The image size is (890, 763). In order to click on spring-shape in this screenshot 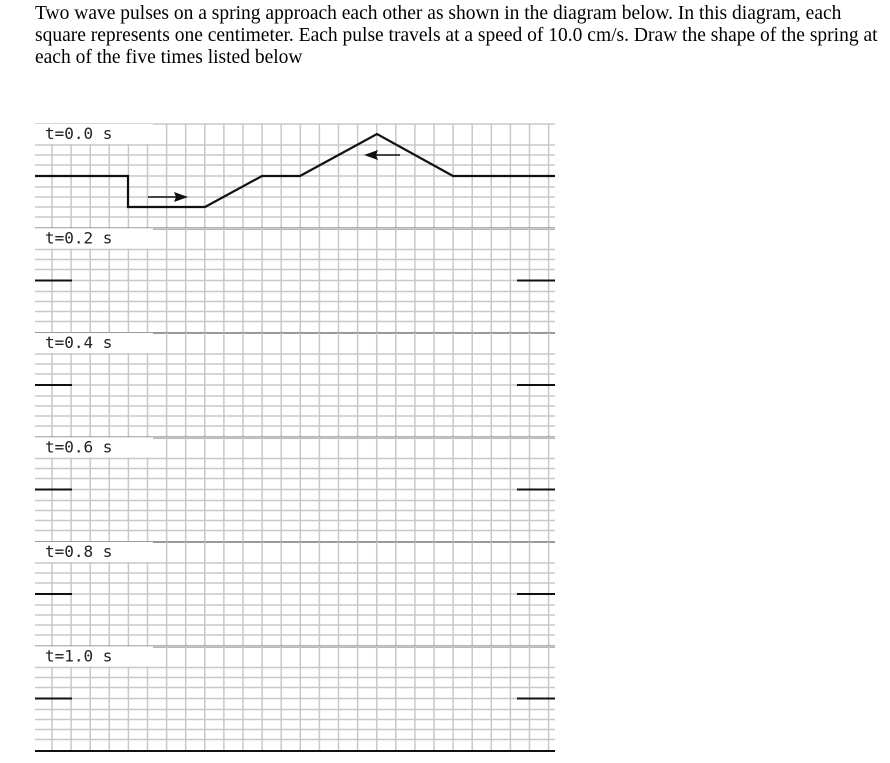, I will do `click(295, 170)`.